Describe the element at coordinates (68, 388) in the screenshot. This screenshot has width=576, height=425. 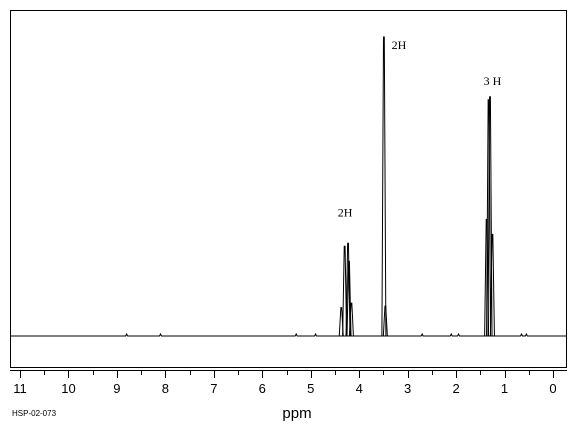
I see `x-tick-label: 10` at that location.